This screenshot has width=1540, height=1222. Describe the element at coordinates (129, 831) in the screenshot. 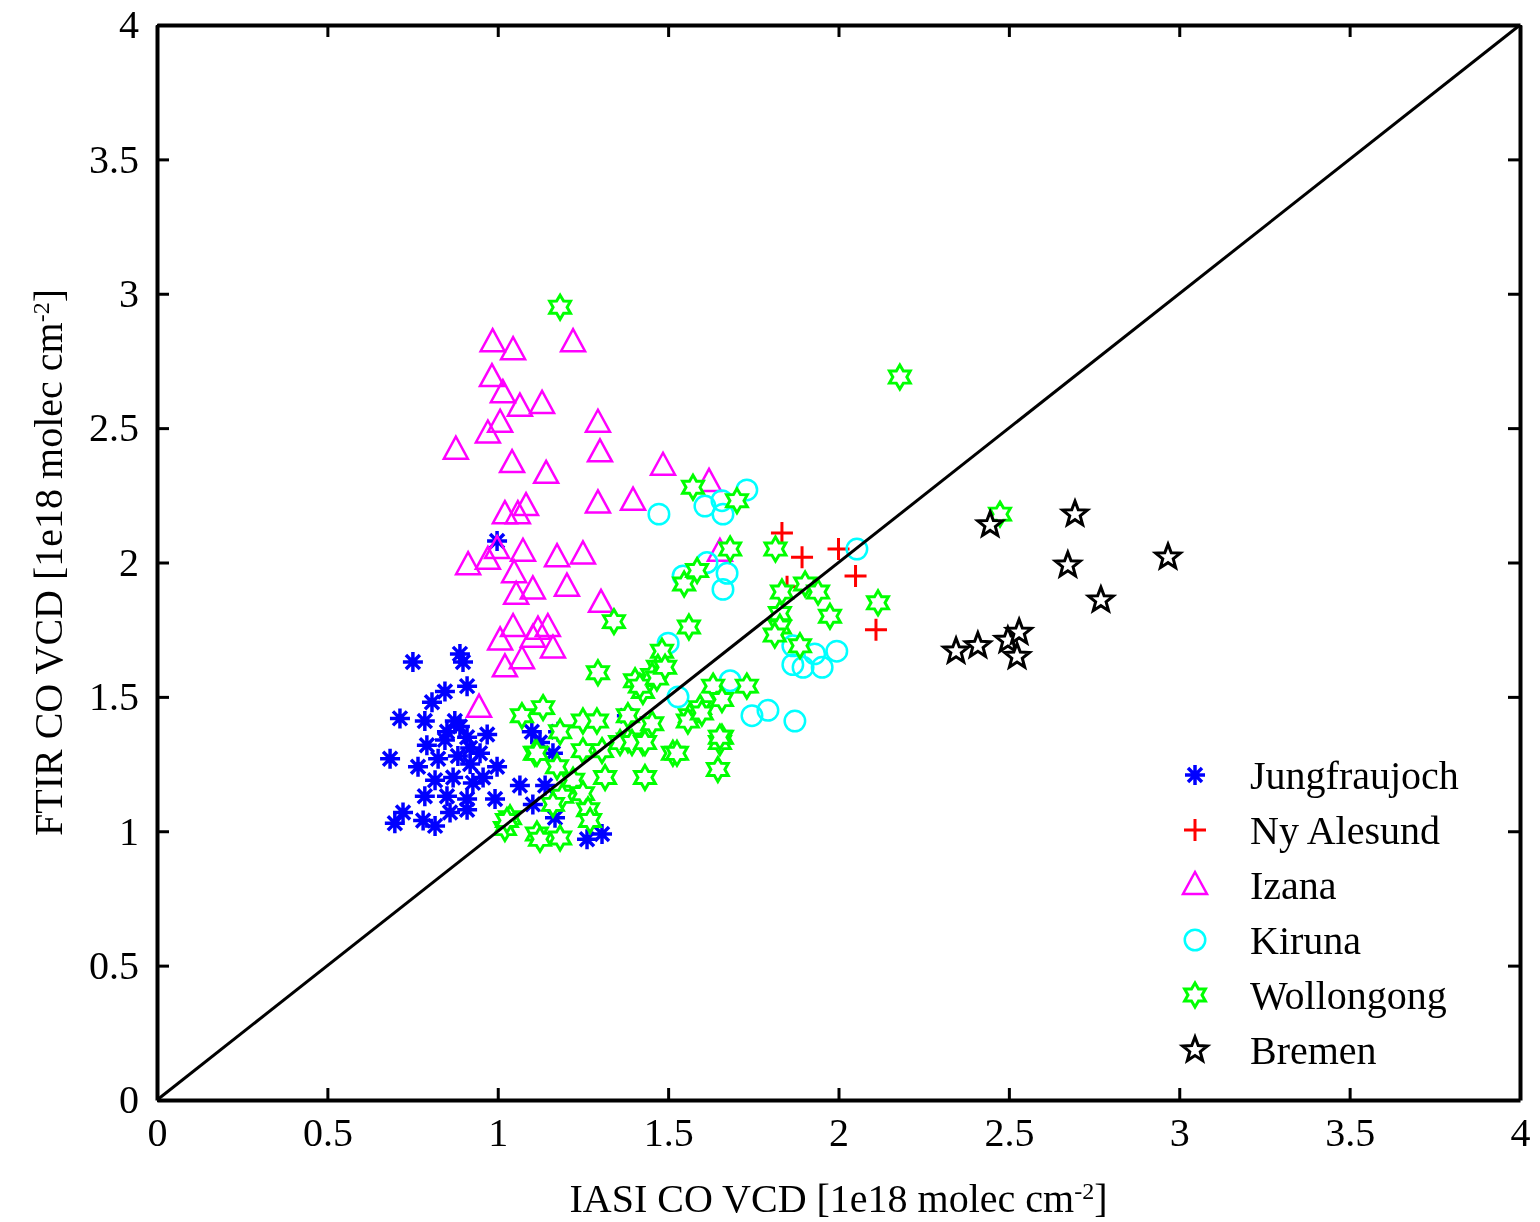

I see `y-tick-label: 1` at that location.